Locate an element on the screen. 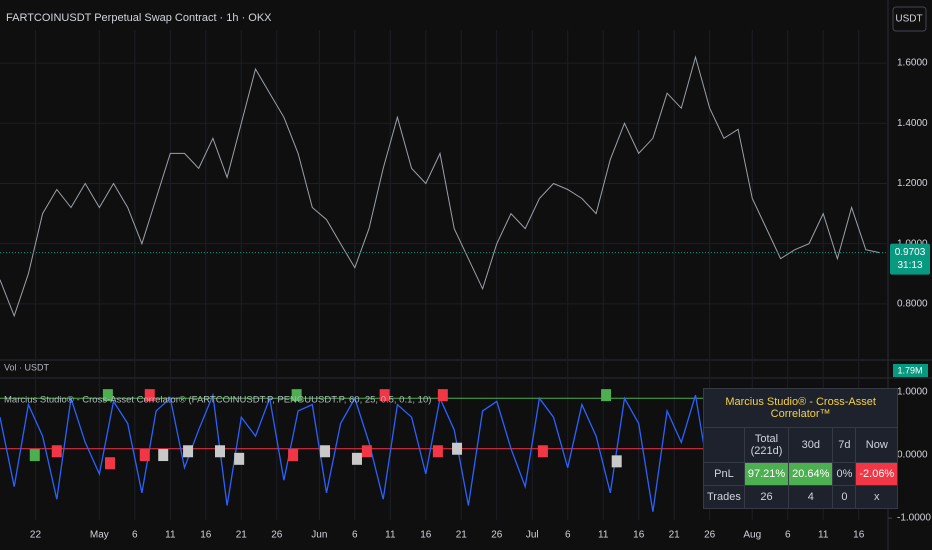  x-tick-label: Jul is located at coordinates (532, 535).